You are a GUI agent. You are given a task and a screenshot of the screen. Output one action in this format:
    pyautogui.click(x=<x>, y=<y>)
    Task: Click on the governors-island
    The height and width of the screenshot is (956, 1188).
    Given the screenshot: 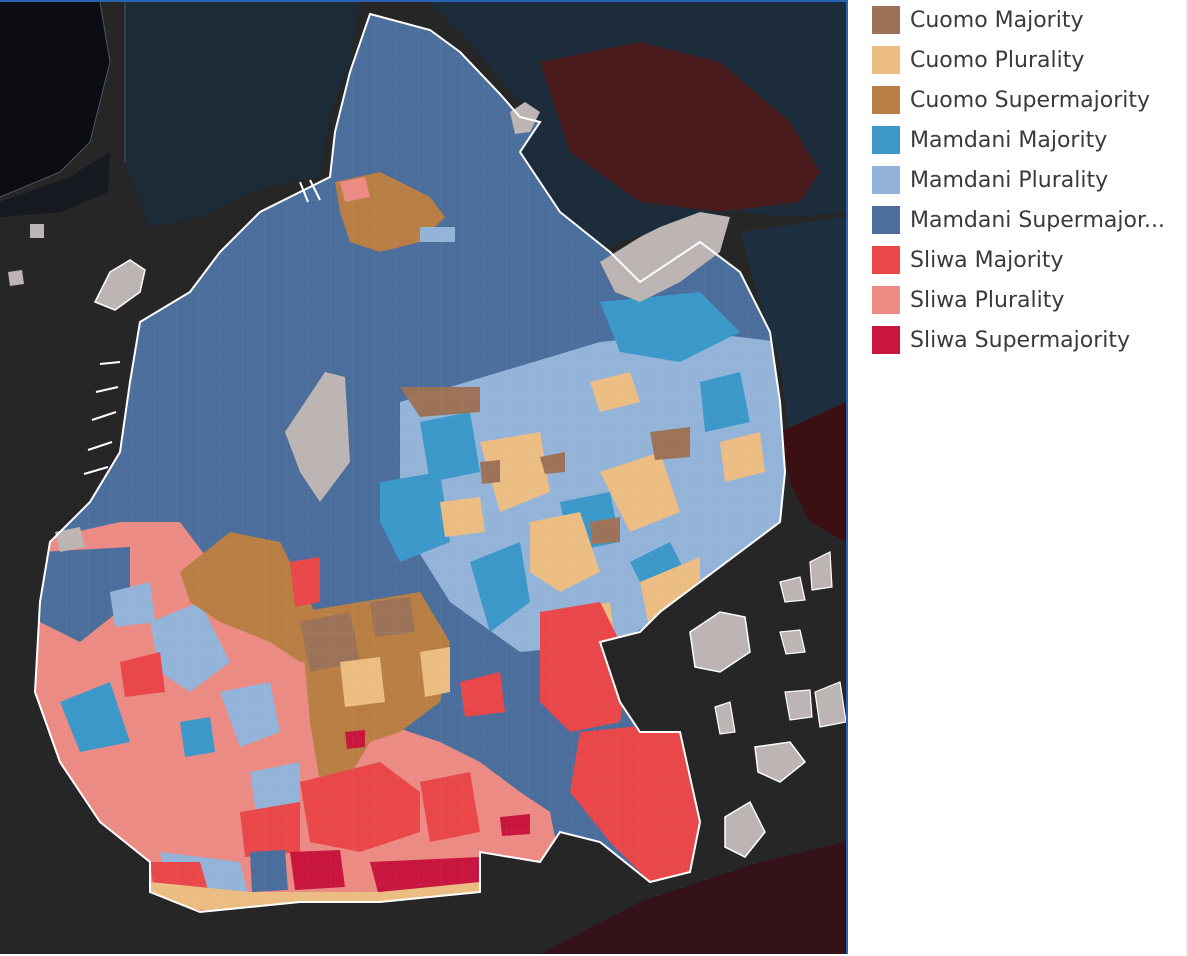 What is the action you would take?
    pyautogui.click(x=119, y=285)
    